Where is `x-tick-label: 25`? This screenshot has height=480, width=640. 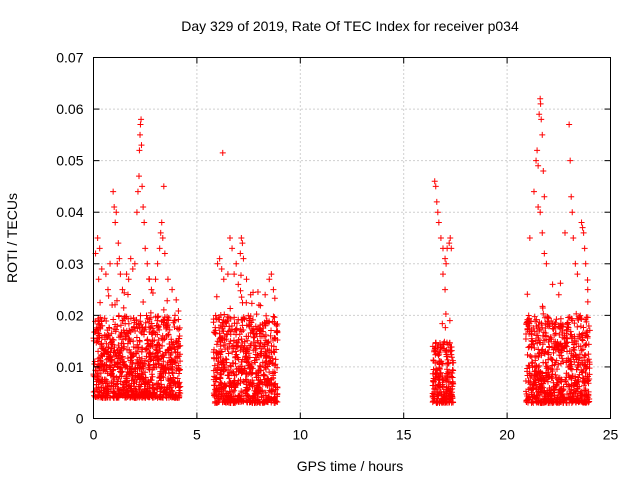 x-tick-label: 25 is located at coordinates (611, 435).